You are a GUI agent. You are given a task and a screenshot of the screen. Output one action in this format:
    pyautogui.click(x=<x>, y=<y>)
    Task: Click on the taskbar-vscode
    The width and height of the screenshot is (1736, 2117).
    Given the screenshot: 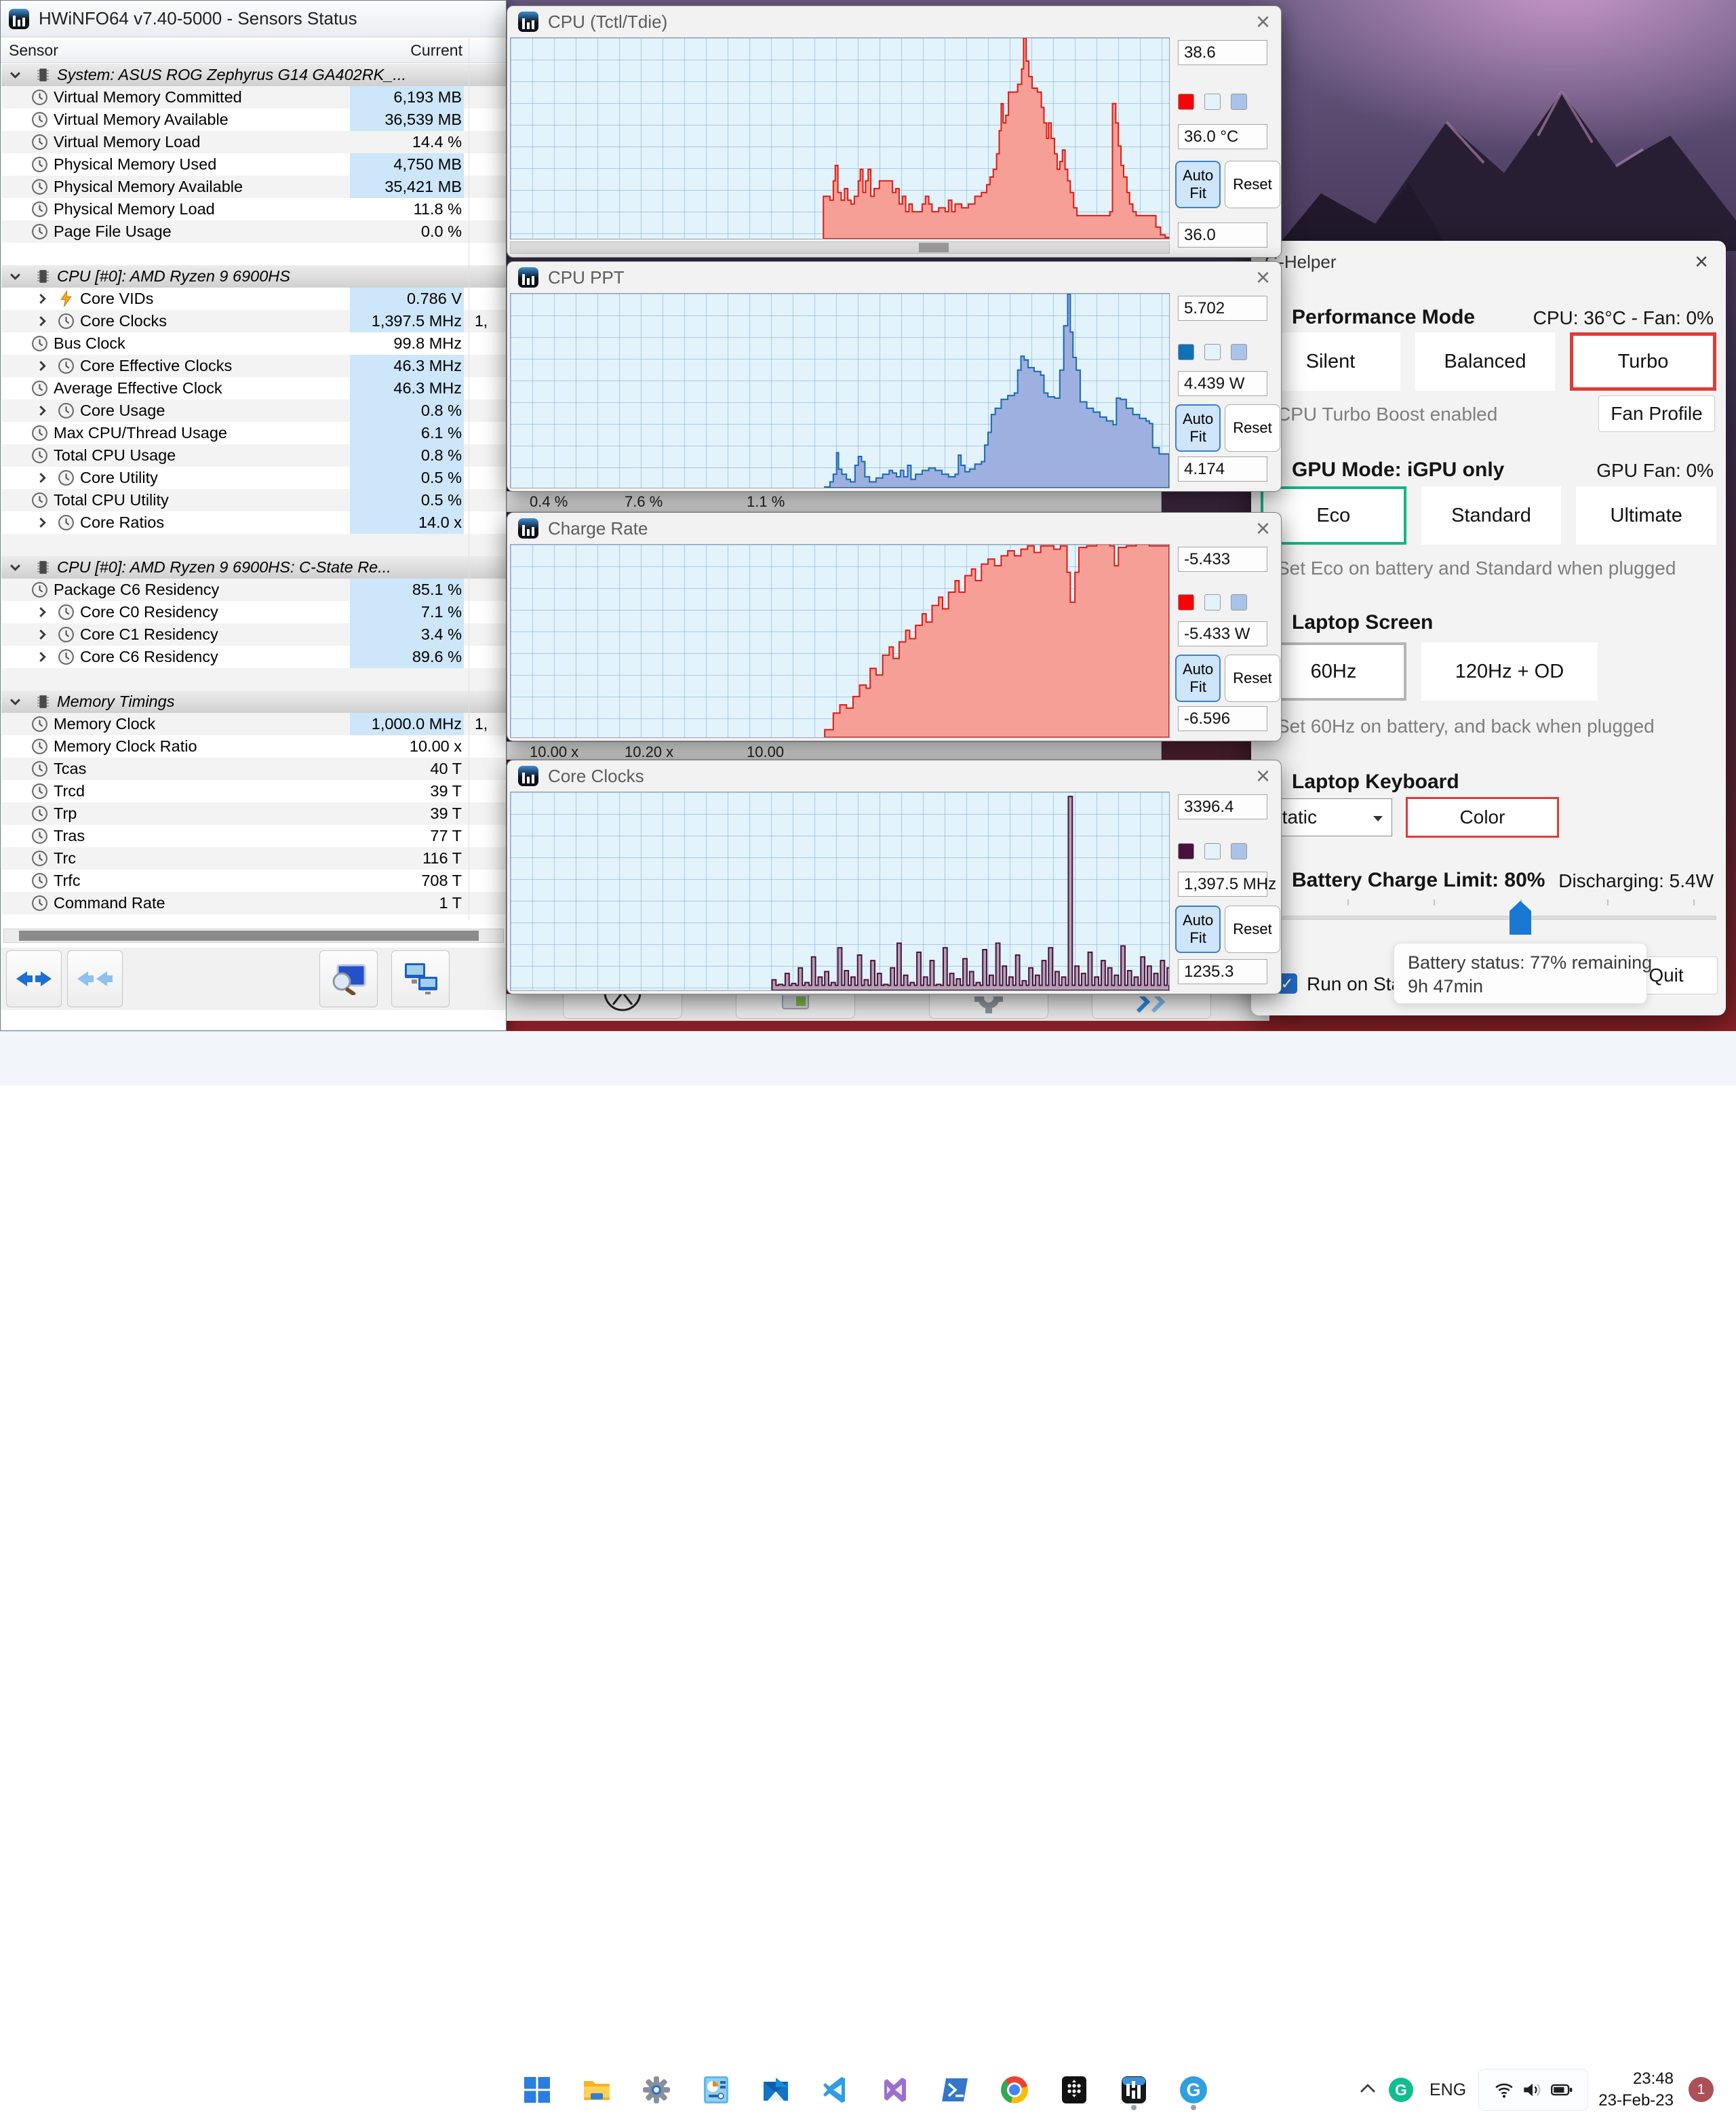 What is the action you would take?
    pyautogui.click(x=835, y=2090)
    